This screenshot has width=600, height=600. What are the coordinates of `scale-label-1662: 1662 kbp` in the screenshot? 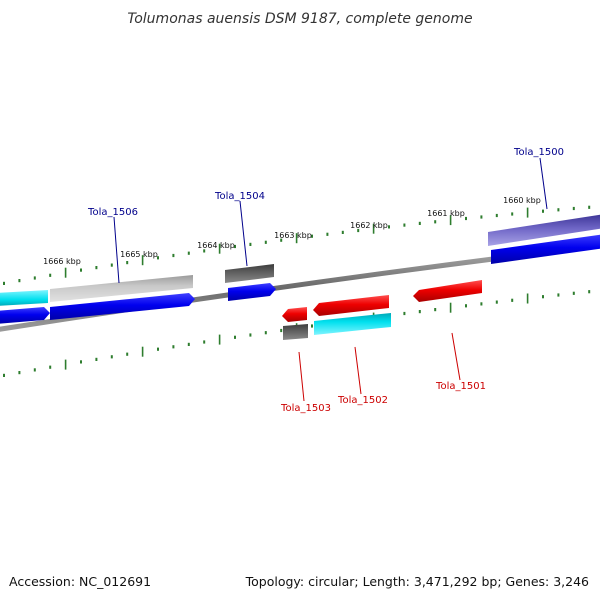 It's located at (369, 225).